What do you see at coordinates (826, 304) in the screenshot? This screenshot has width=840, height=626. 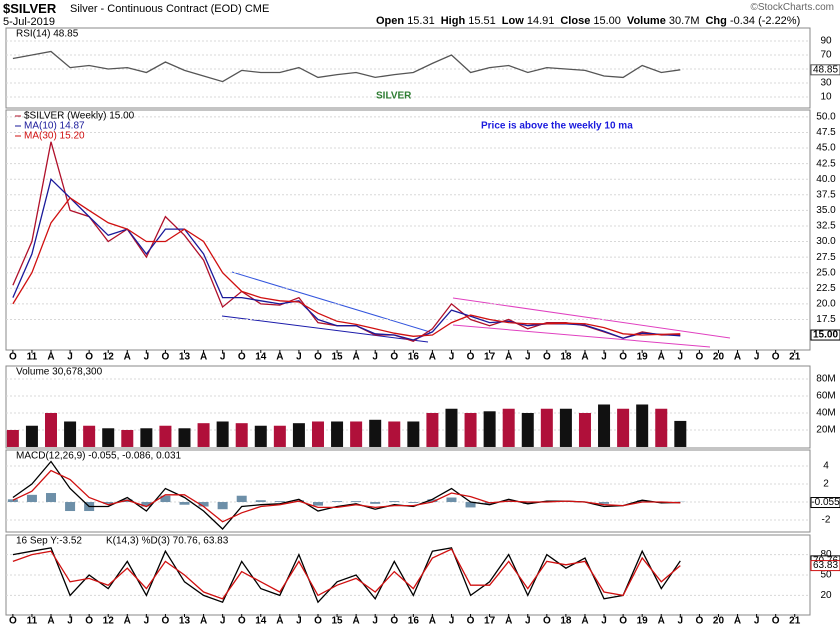 I see `y-tick-label: 20.0` at bounding box center [826, 304].